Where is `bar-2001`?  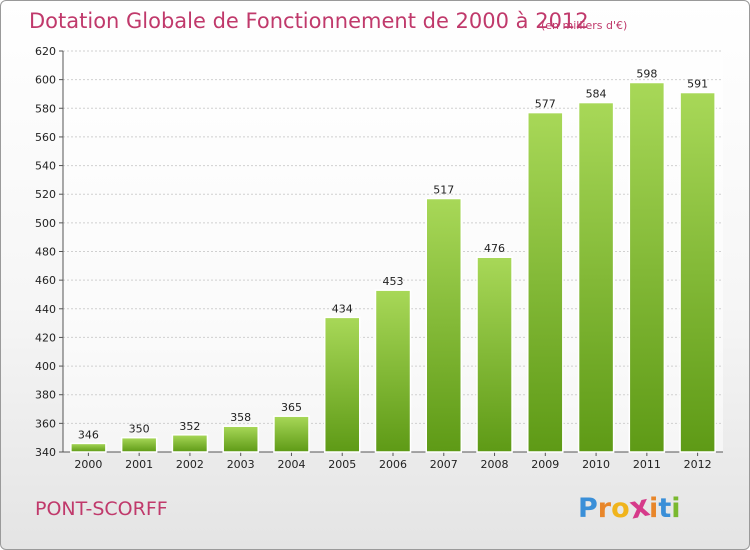 bar-2001 is located at coordinates (139, 444).